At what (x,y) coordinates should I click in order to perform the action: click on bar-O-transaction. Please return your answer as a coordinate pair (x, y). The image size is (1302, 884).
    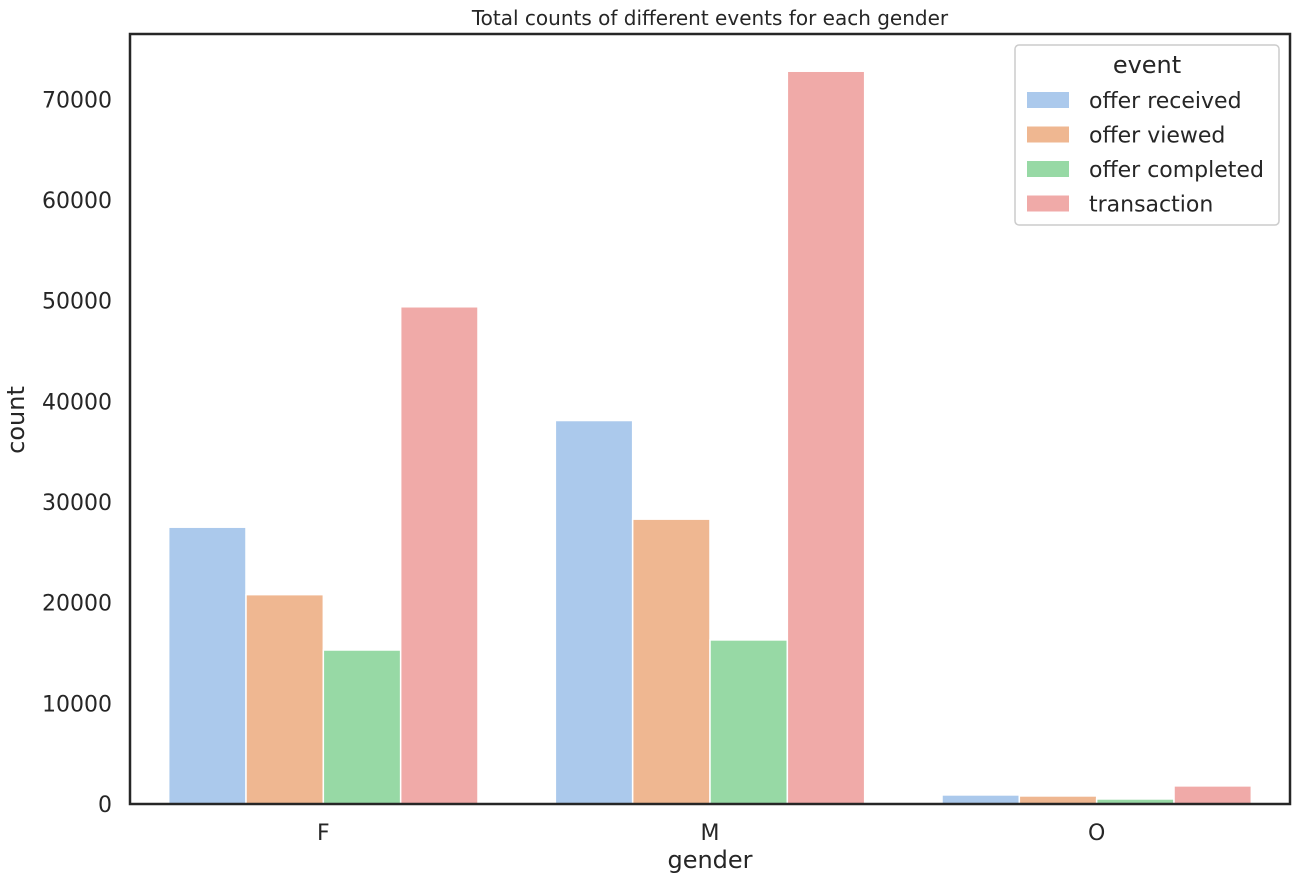
    Looking at the image, I should click on (1213, 795).